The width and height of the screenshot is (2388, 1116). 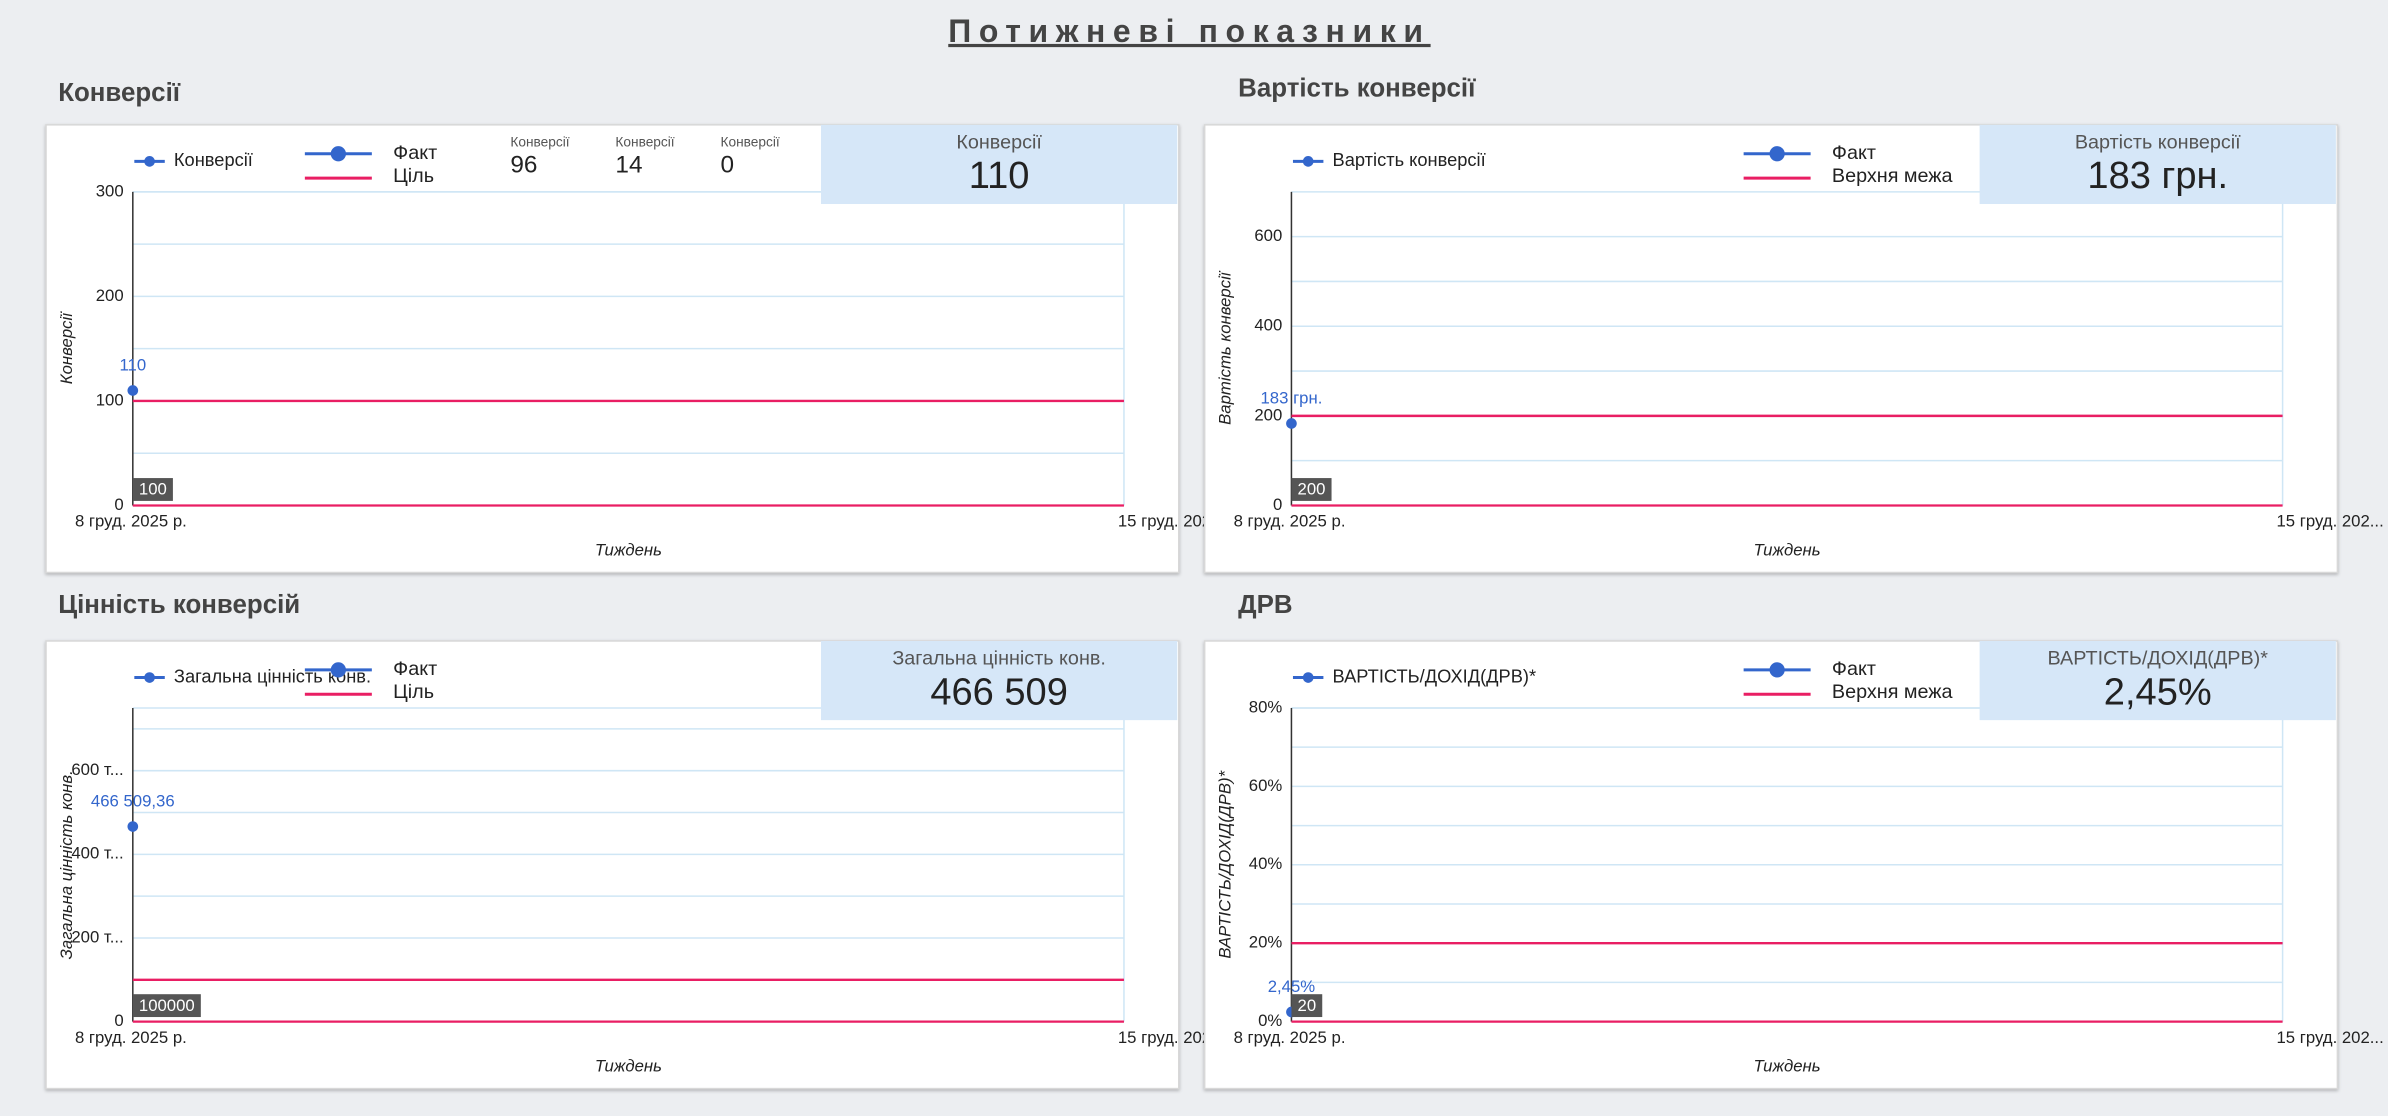 What do you see at coordinates (179, 605) in the screenshot?
I see `section-title: Цінність конверсій` at bounding box center [179, 605].